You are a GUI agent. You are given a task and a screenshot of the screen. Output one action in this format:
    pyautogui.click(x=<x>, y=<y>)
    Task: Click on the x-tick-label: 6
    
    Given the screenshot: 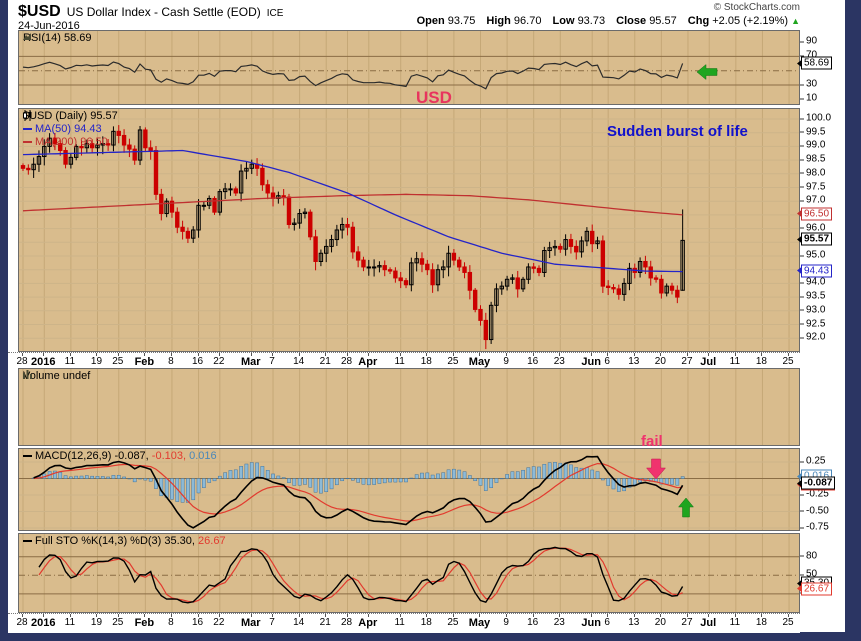 What is the action you would take?
    pyautogui.click(x=607, y=361)
    